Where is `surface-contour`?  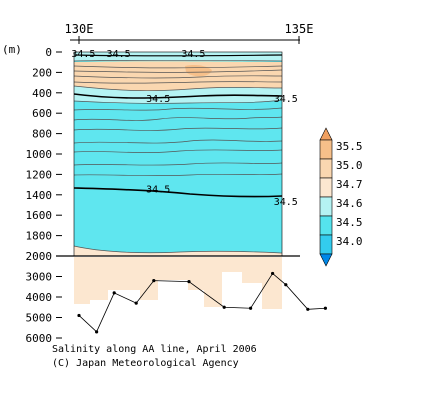
surface-contour is located at coordinates (178, 55).